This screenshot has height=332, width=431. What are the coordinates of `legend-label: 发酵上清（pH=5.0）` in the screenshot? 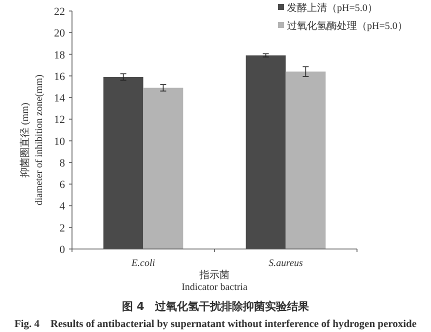 It's located at (332, 8).